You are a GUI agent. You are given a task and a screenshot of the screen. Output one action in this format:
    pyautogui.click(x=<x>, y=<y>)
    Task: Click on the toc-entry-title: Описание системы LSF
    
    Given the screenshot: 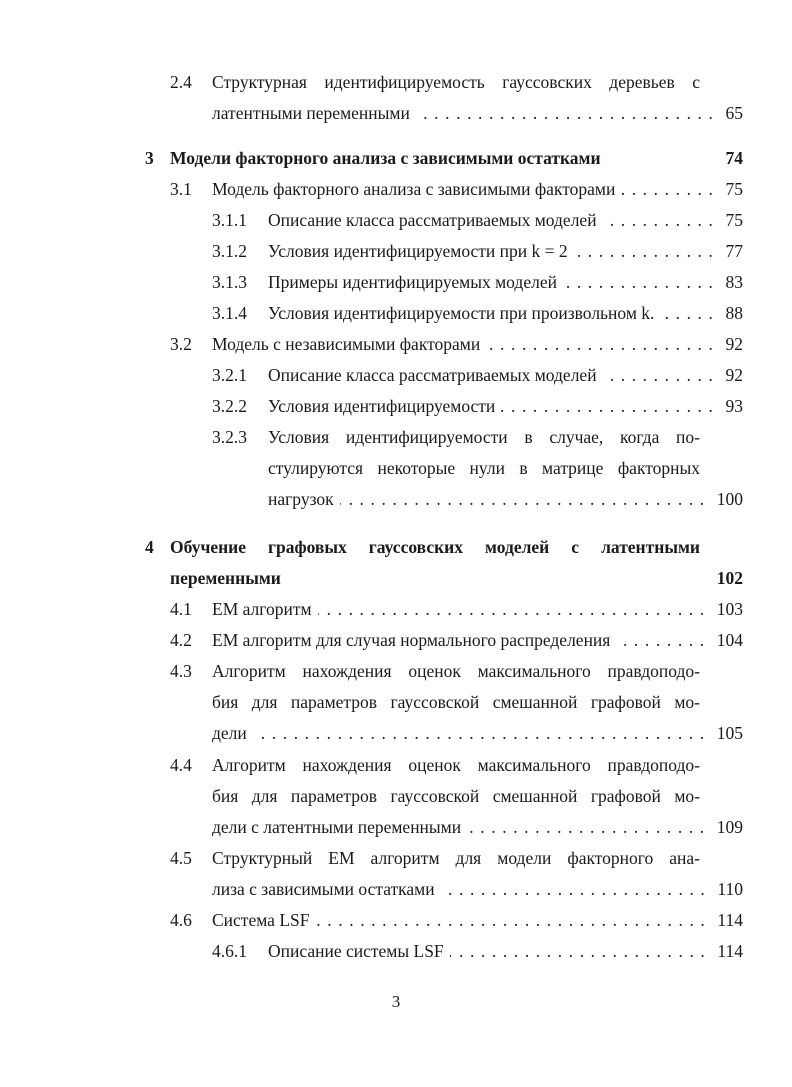 What is the action you would take?
    pyautogui.click(x=356, y=951)
    